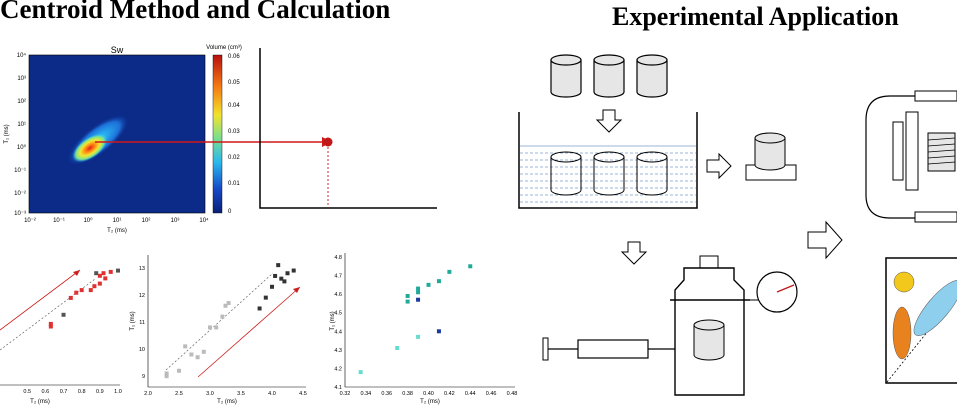  Describe the element at coordinates (7, 133) in the screenshot. I see `heatmap-ylabel: T₁ (ms)` at that location.